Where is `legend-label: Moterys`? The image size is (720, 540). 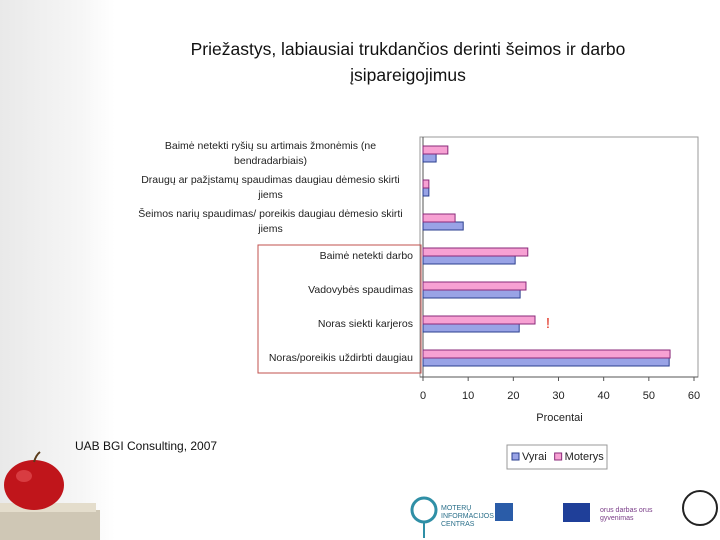
legend-label: Moterys is located at coordinates (585, 457).